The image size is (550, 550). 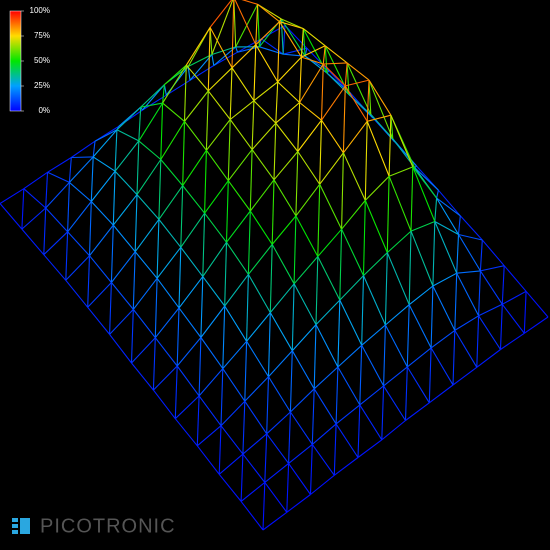 I want to click on legend-label: 50%, so click(x=42, y=60).